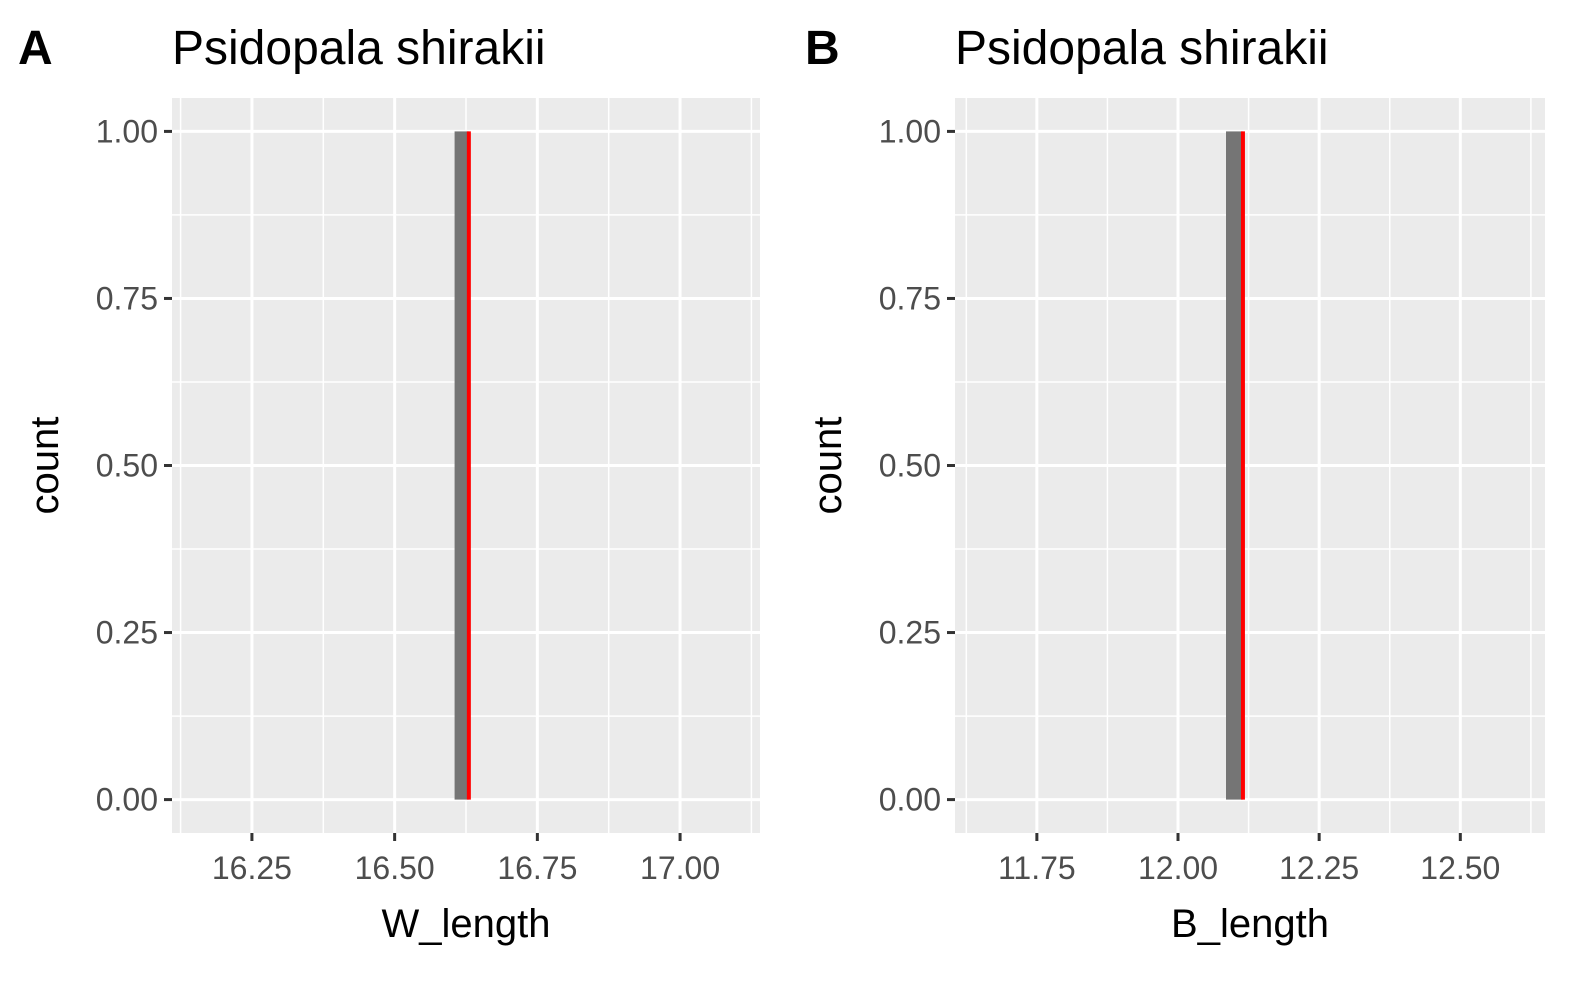 This screenshot has width=1593, height=984. What do you see at coordinates (537, 868) in the screenshot?
I see `x-tick-label: 16.75` at bounding box center [537, 868].